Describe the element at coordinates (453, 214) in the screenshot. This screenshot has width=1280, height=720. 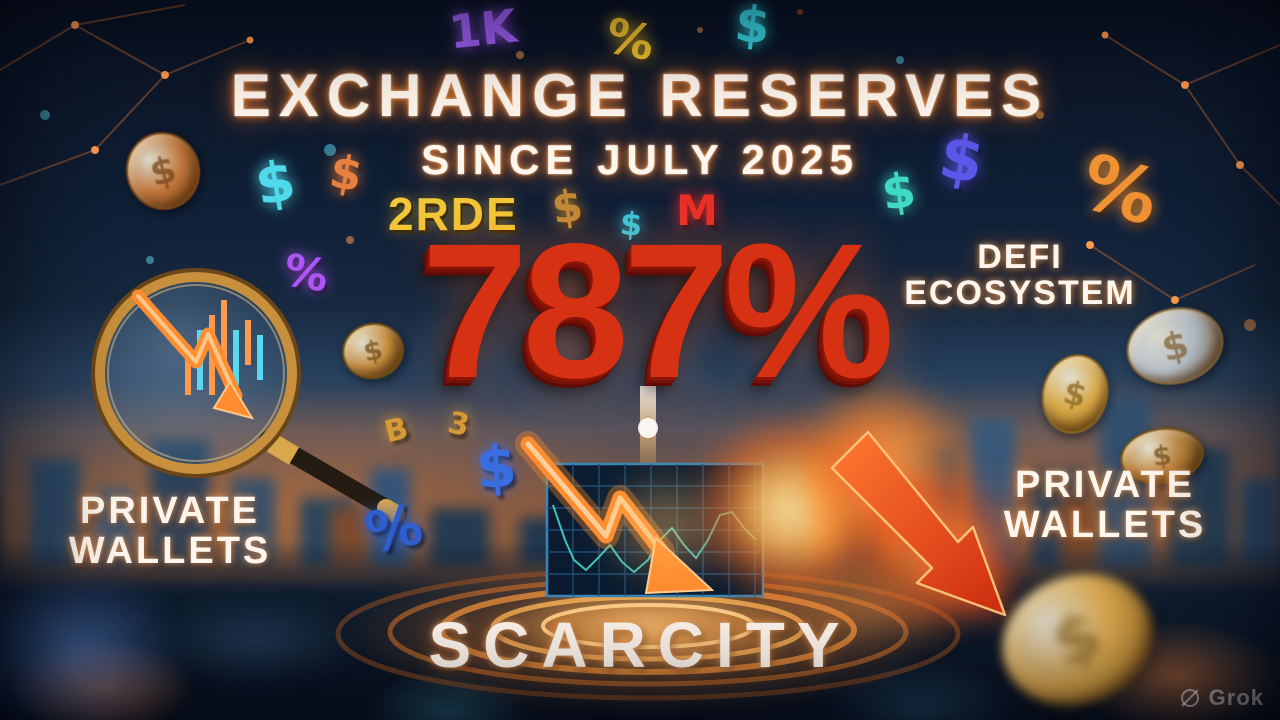
I see `stat-prefix: 2RDE` at that location.